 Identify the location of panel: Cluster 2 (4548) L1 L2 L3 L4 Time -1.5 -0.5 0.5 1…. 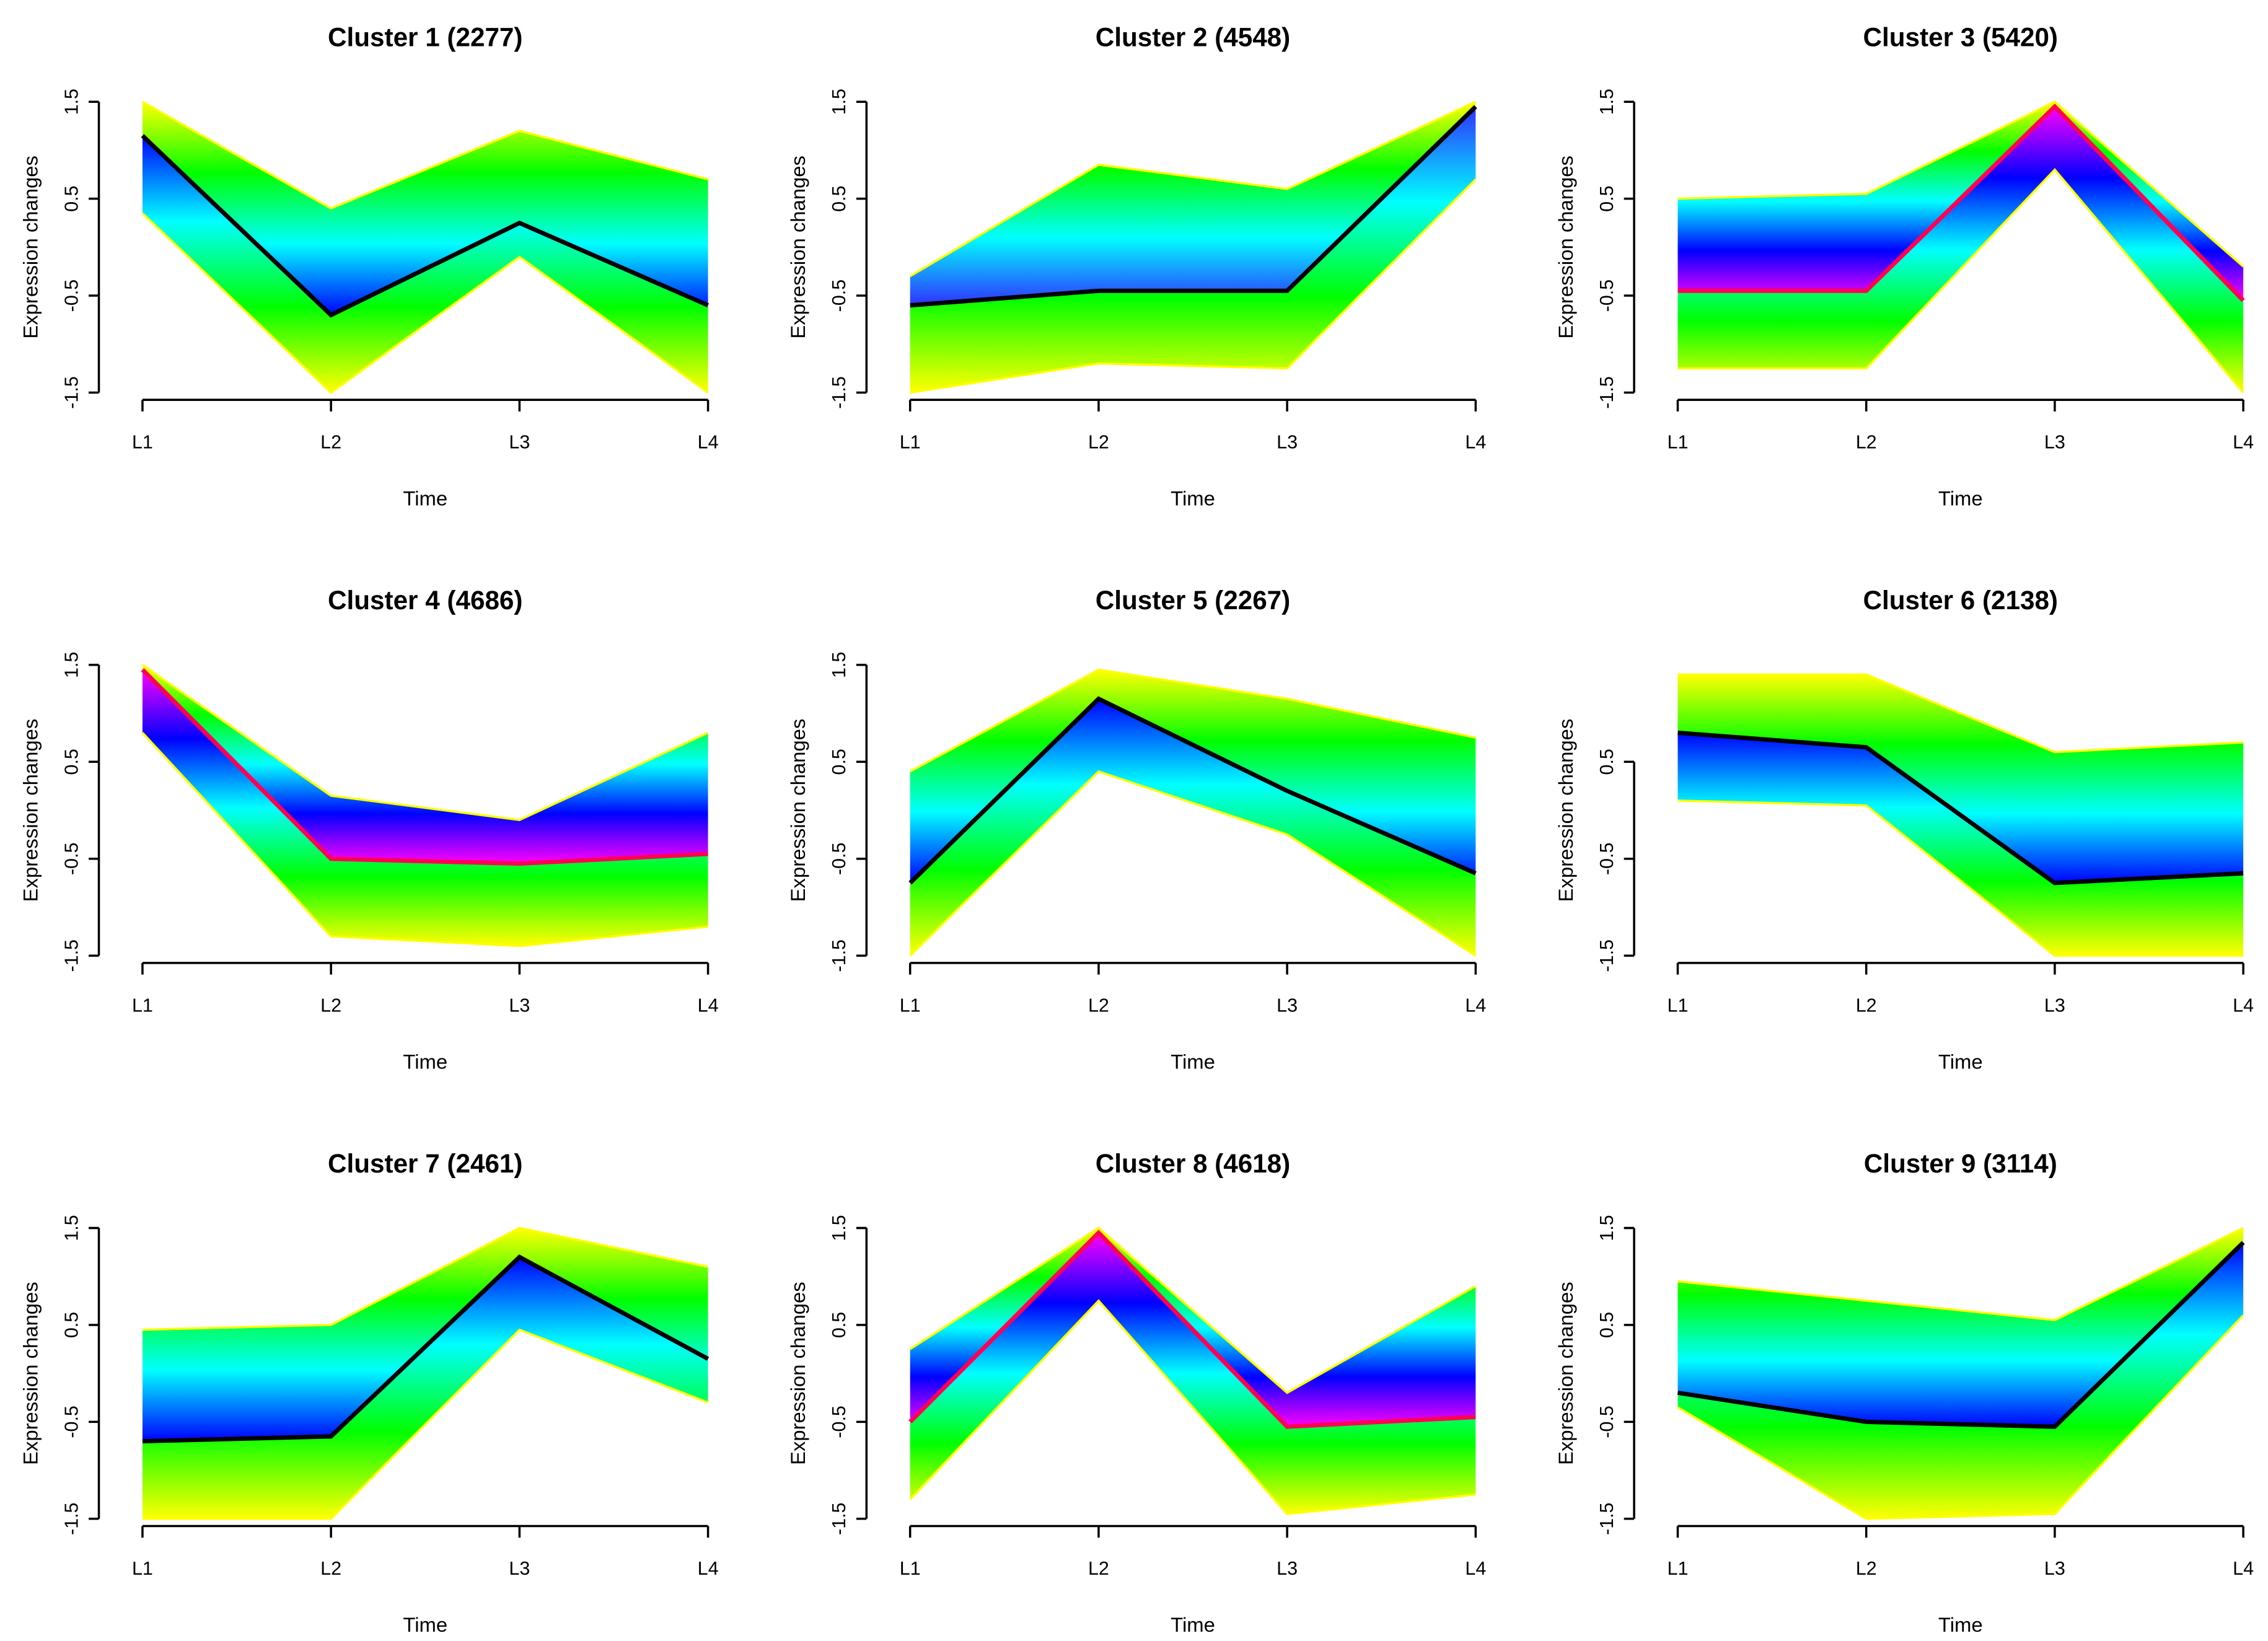
(1136, 266).